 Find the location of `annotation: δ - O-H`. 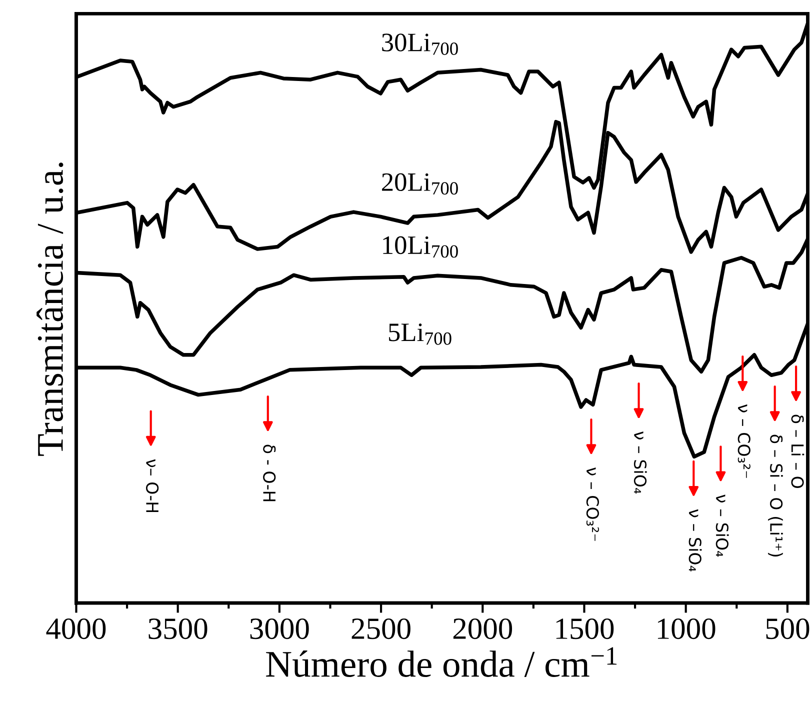

annotation: δ - O-H is located at coordinates (269, 473).